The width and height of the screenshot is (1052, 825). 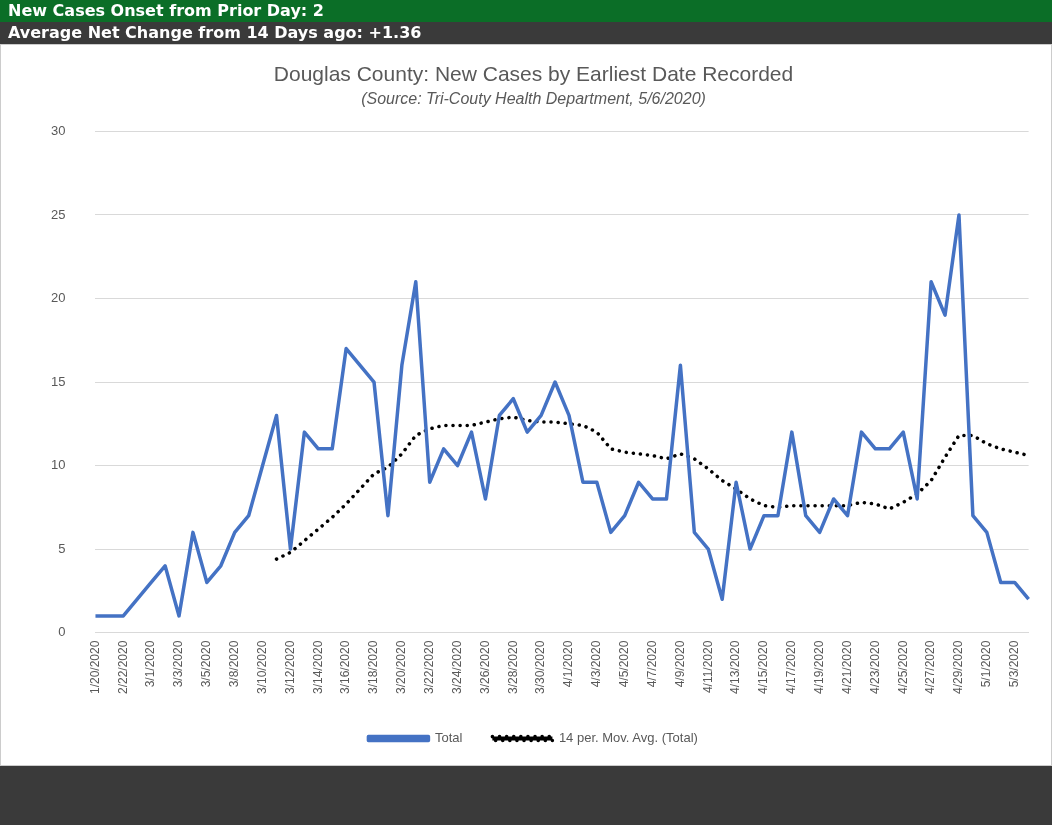 I want to click on x-tick-label: 3/20/2020, so click(x=401, y=667).